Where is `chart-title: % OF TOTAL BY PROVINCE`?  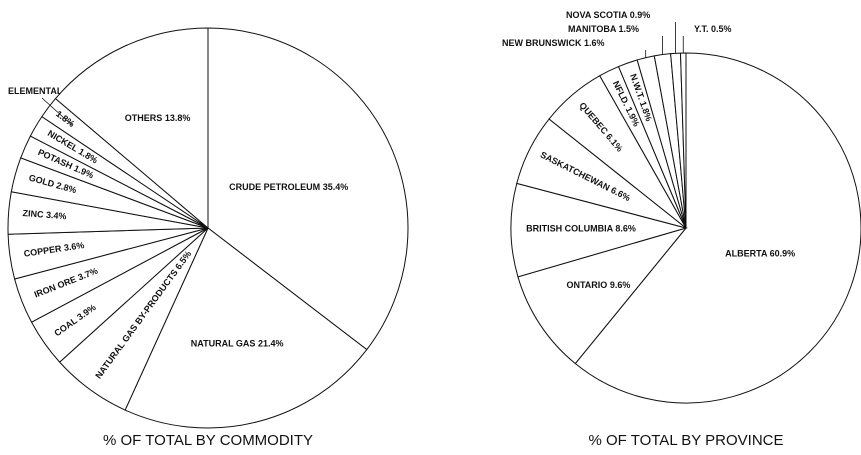 chart-title: % OF TOTAL BY PROVINCE is located at coordinates (685, 440).